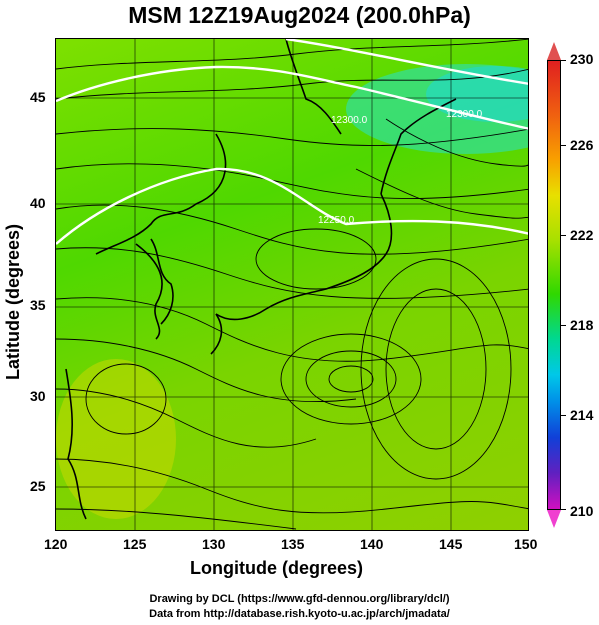 Image resolution: width=599 pixels, height=625 pixels. I want to click on xtick-140: 140, so click(372, 544).